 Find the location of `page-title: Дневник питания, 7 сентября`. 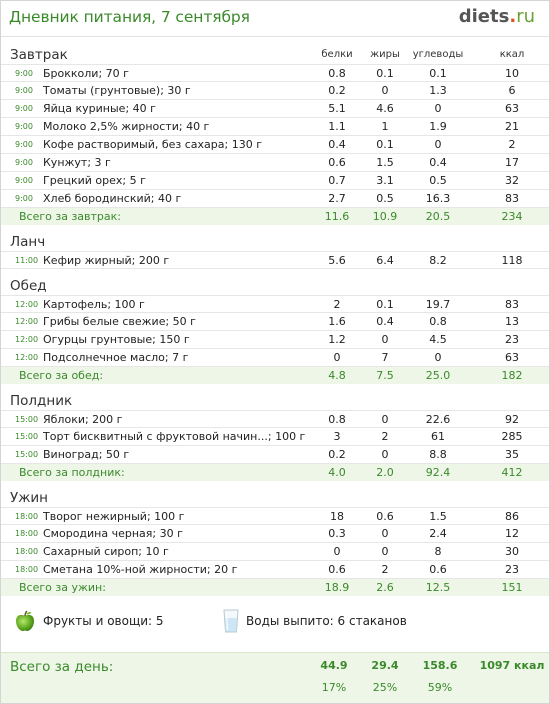

page-title: Дневник питания, 7 сентября is located at coordinates (129, 17).